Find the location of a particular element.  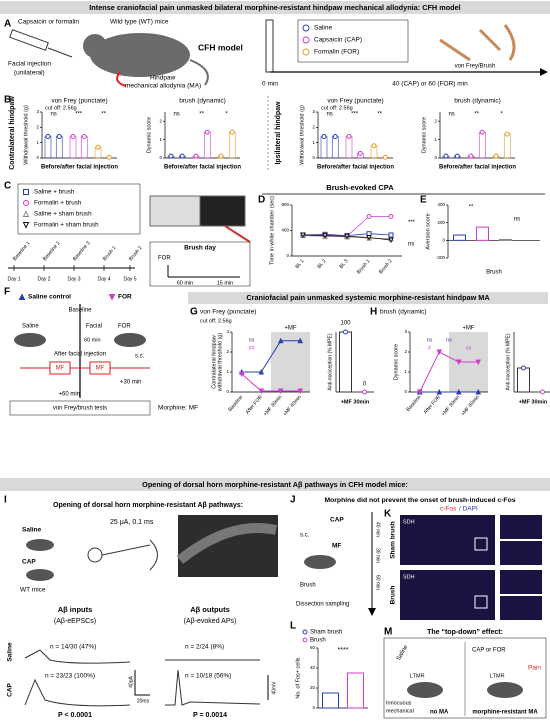

arrowhead is located at coordinates (372, 612).